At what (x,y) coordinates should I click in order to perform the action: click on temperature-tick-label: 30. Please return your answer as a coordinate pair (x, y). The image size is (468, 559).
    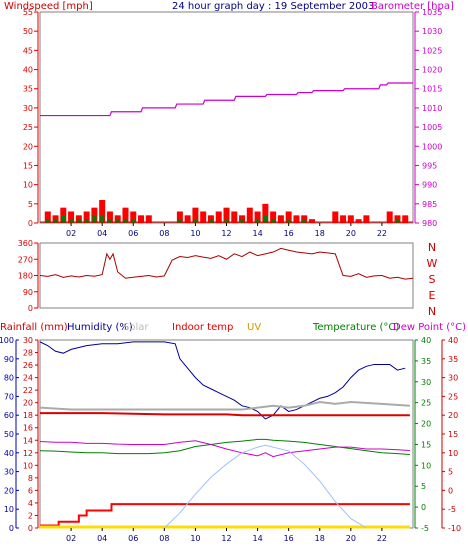
    Looking at the image, I should click on (426, 382).